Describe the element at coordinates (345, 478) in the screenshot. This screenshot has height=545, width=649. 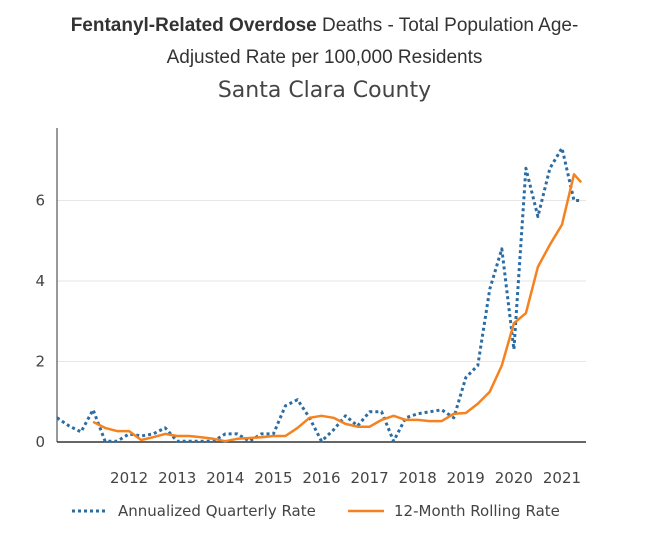
I see `x-axis-ticks: 2012 2013 2014 2015 2016 2017 2018 2019 2020 2021` at that location.